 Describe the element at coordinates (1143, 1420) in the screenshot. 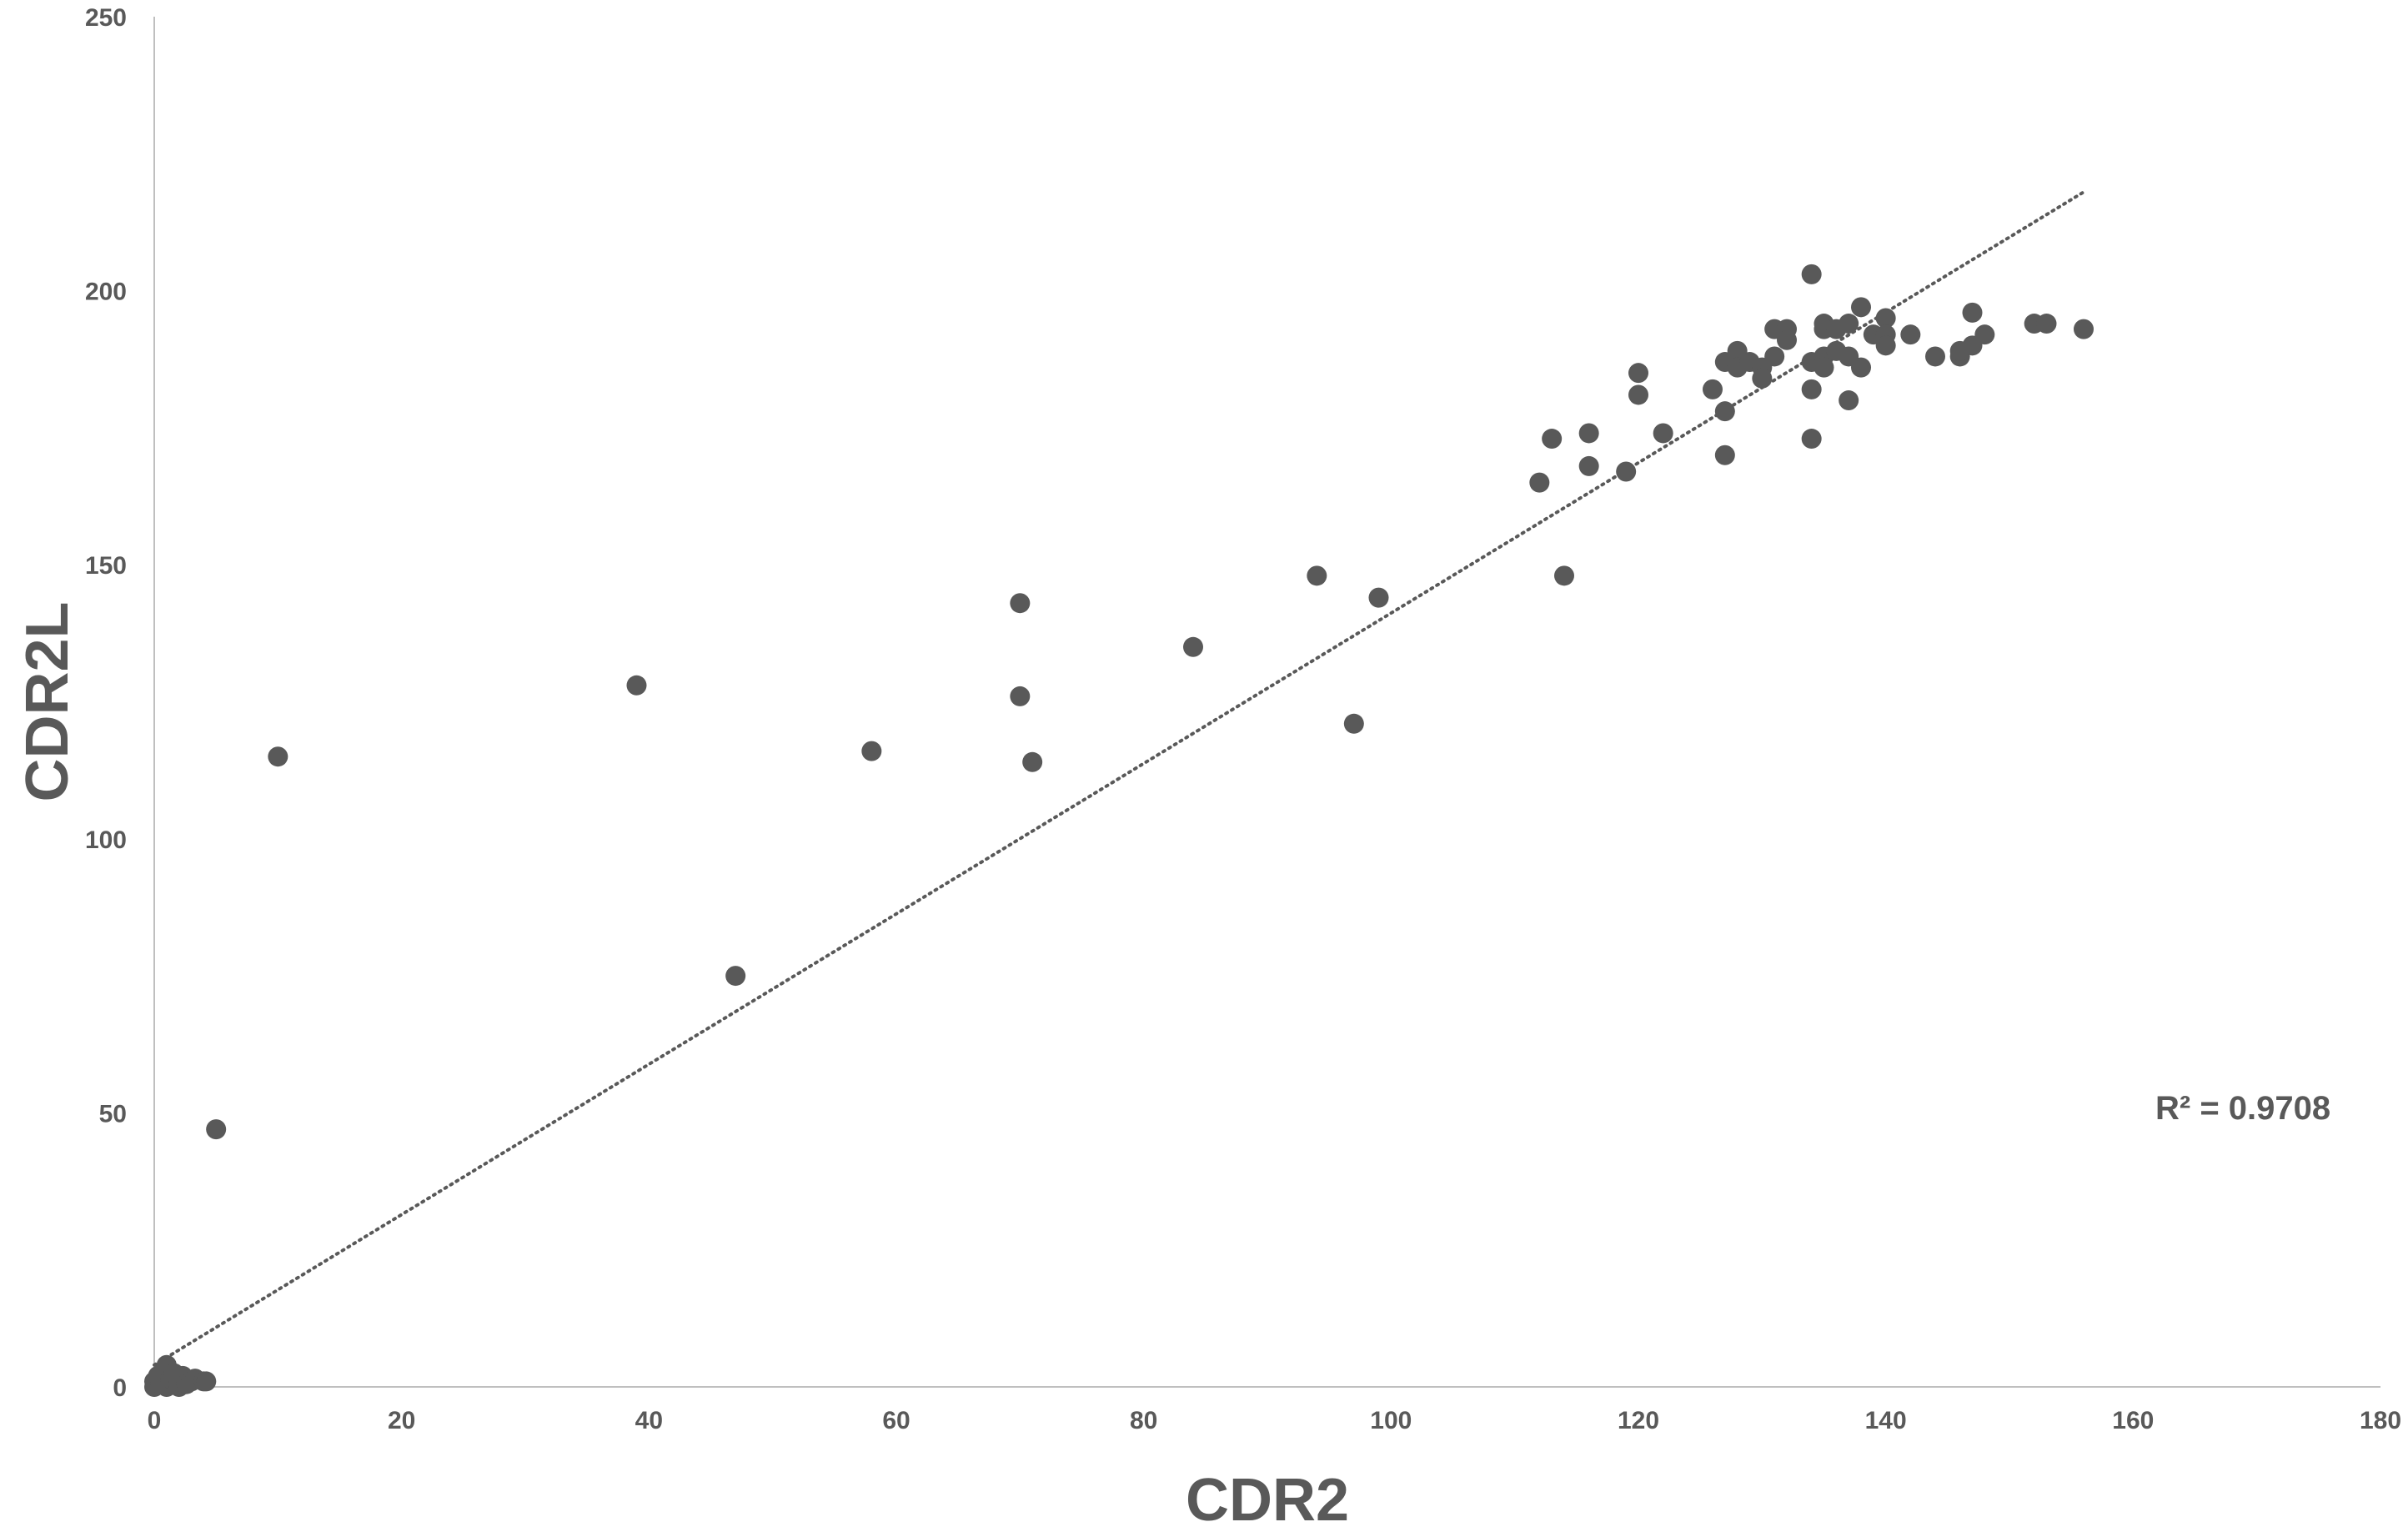

I see `x-tick-label: 80` at that location.